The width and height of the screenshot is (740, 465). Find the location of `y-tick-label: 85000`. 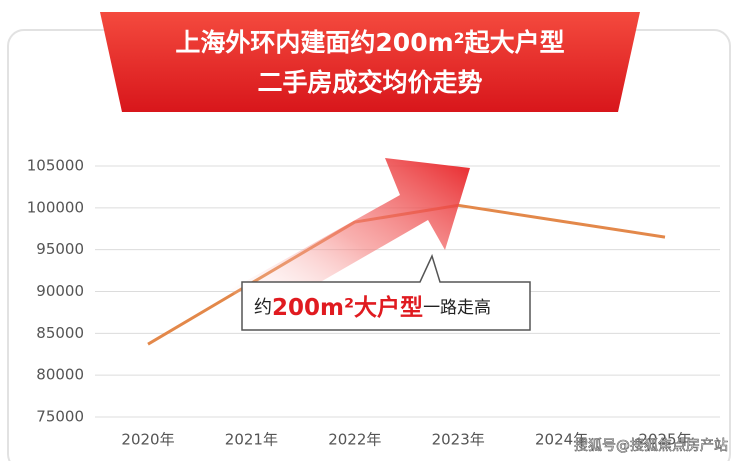

y-tick-label: 85000 is located at coordinates (60, 333).